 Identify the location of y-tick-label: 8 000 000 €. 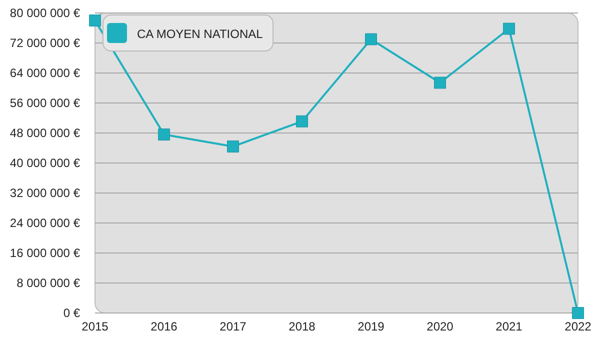
(48, 283).